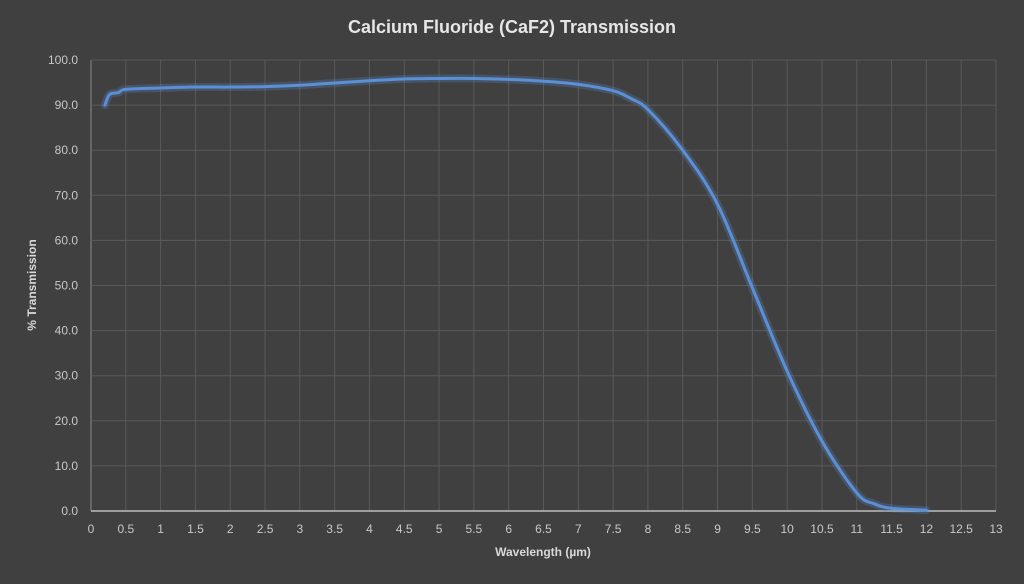 The width and height of the screenshot is (1024, 584). I want to click on y-tick-label: 40.0, so click(67, 331).